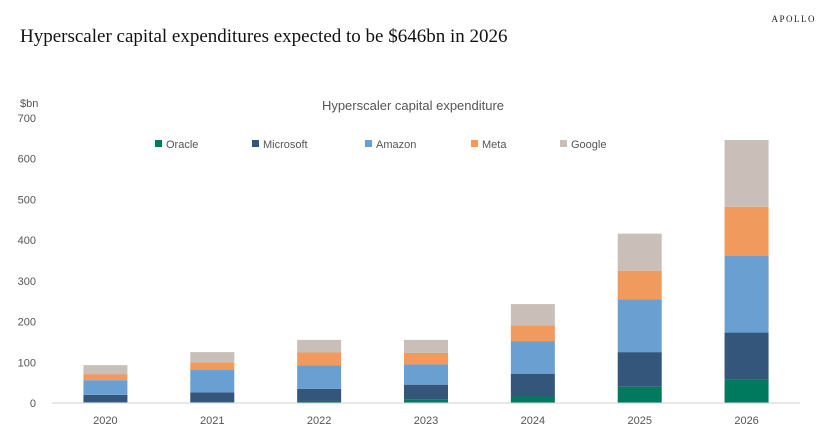  I want to click on x-axis: 2020 2021 2022 2023 2024 2025 2026, so click(426, 414).